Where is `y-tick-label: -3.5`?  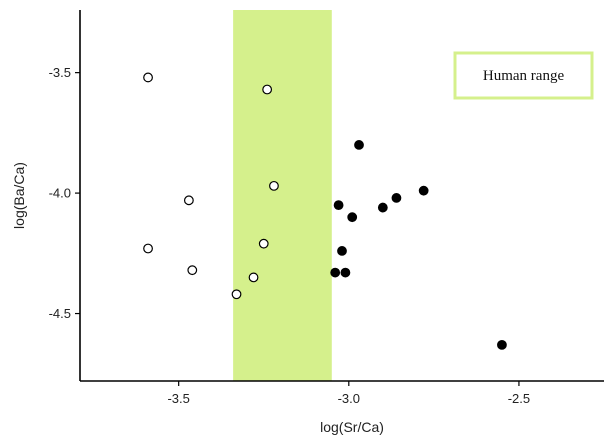 y-tick-label: -3.5 is located at coordinates (60, 72).